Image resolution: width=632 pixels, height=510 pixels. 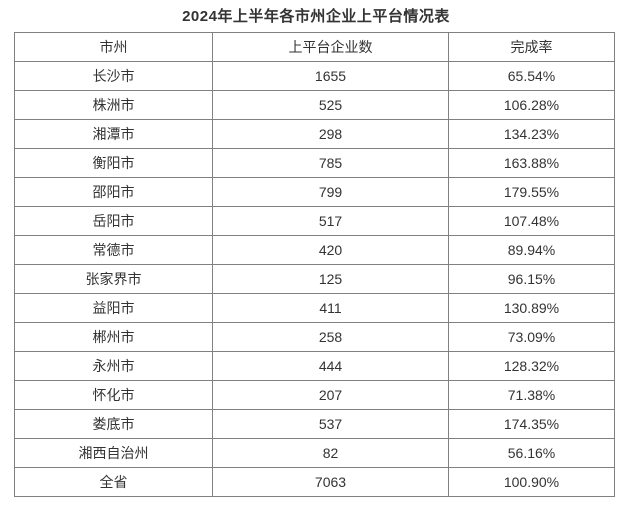 I want to click on header-row: 市州 上平台企业数 完成率, so click(x=314, y=47).